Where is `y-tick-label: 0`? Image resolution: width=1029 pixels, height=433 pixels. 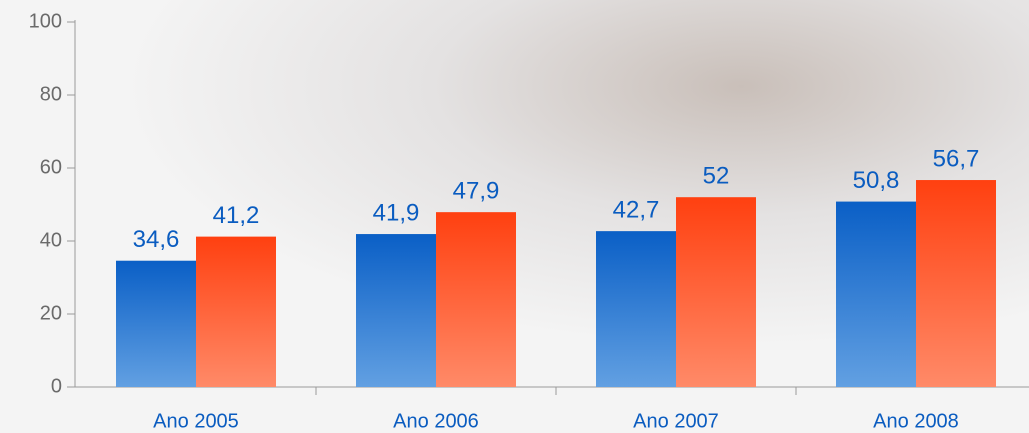 y-tick-label: 0 is located at coordinates (56, 386).